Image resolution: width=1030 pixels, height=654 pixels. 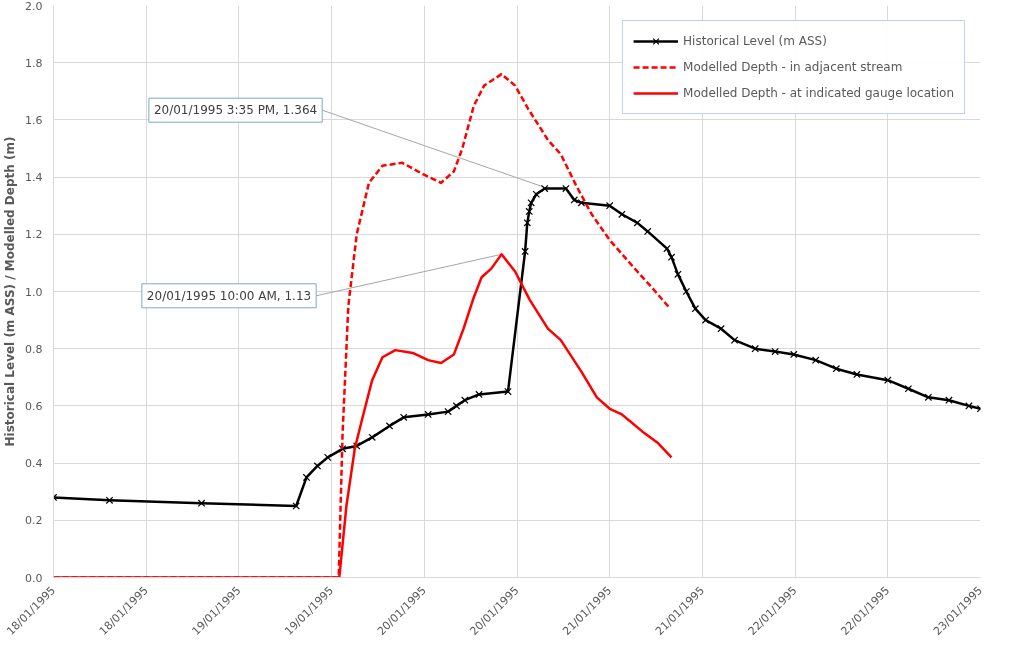 What do you see at coordinates (34, 349) in the screenshot?
I see `y-tick-label: 0.8` at bounding box center [34, 349].